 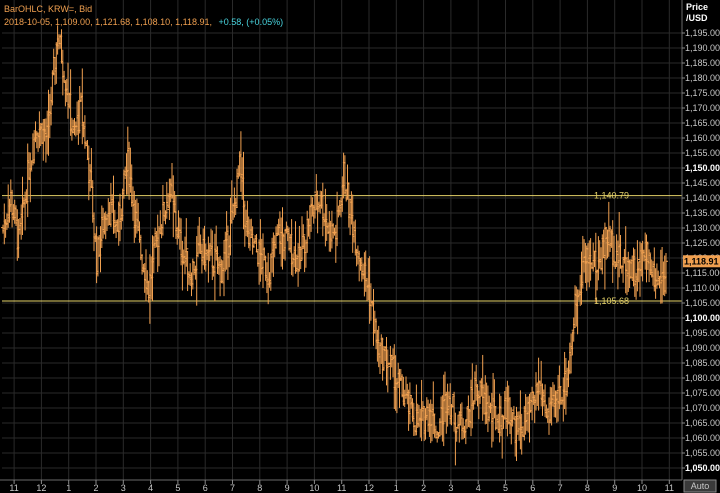 I want to click on price-tick-label: 1,180.000, so click(x=702, y=78).